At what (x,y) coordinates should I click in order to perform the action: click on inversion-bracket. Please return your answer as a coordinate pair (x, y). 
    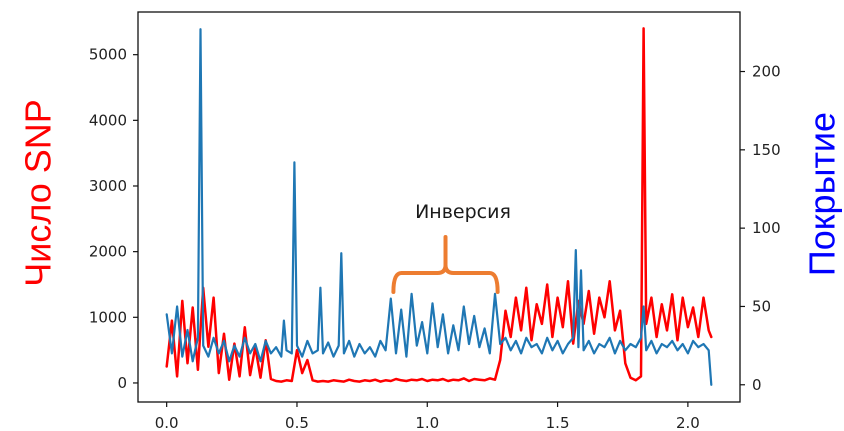
    Looking at the image, I should click on (445, 264).